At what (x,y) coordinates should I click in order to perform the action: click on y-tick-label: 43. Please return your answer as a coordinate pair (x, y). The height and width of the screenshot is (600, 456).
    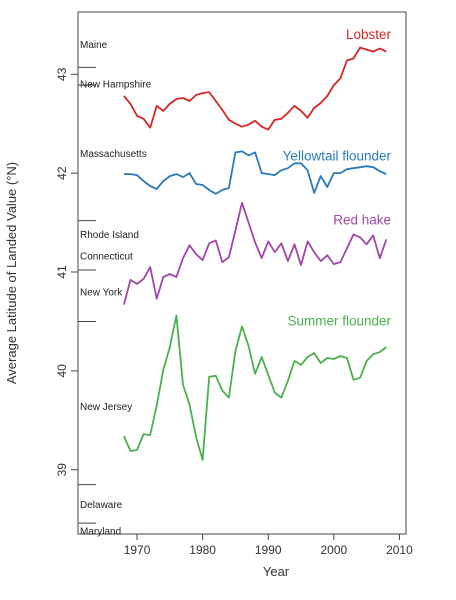
    Looking at the image, I should click on (62, 74).